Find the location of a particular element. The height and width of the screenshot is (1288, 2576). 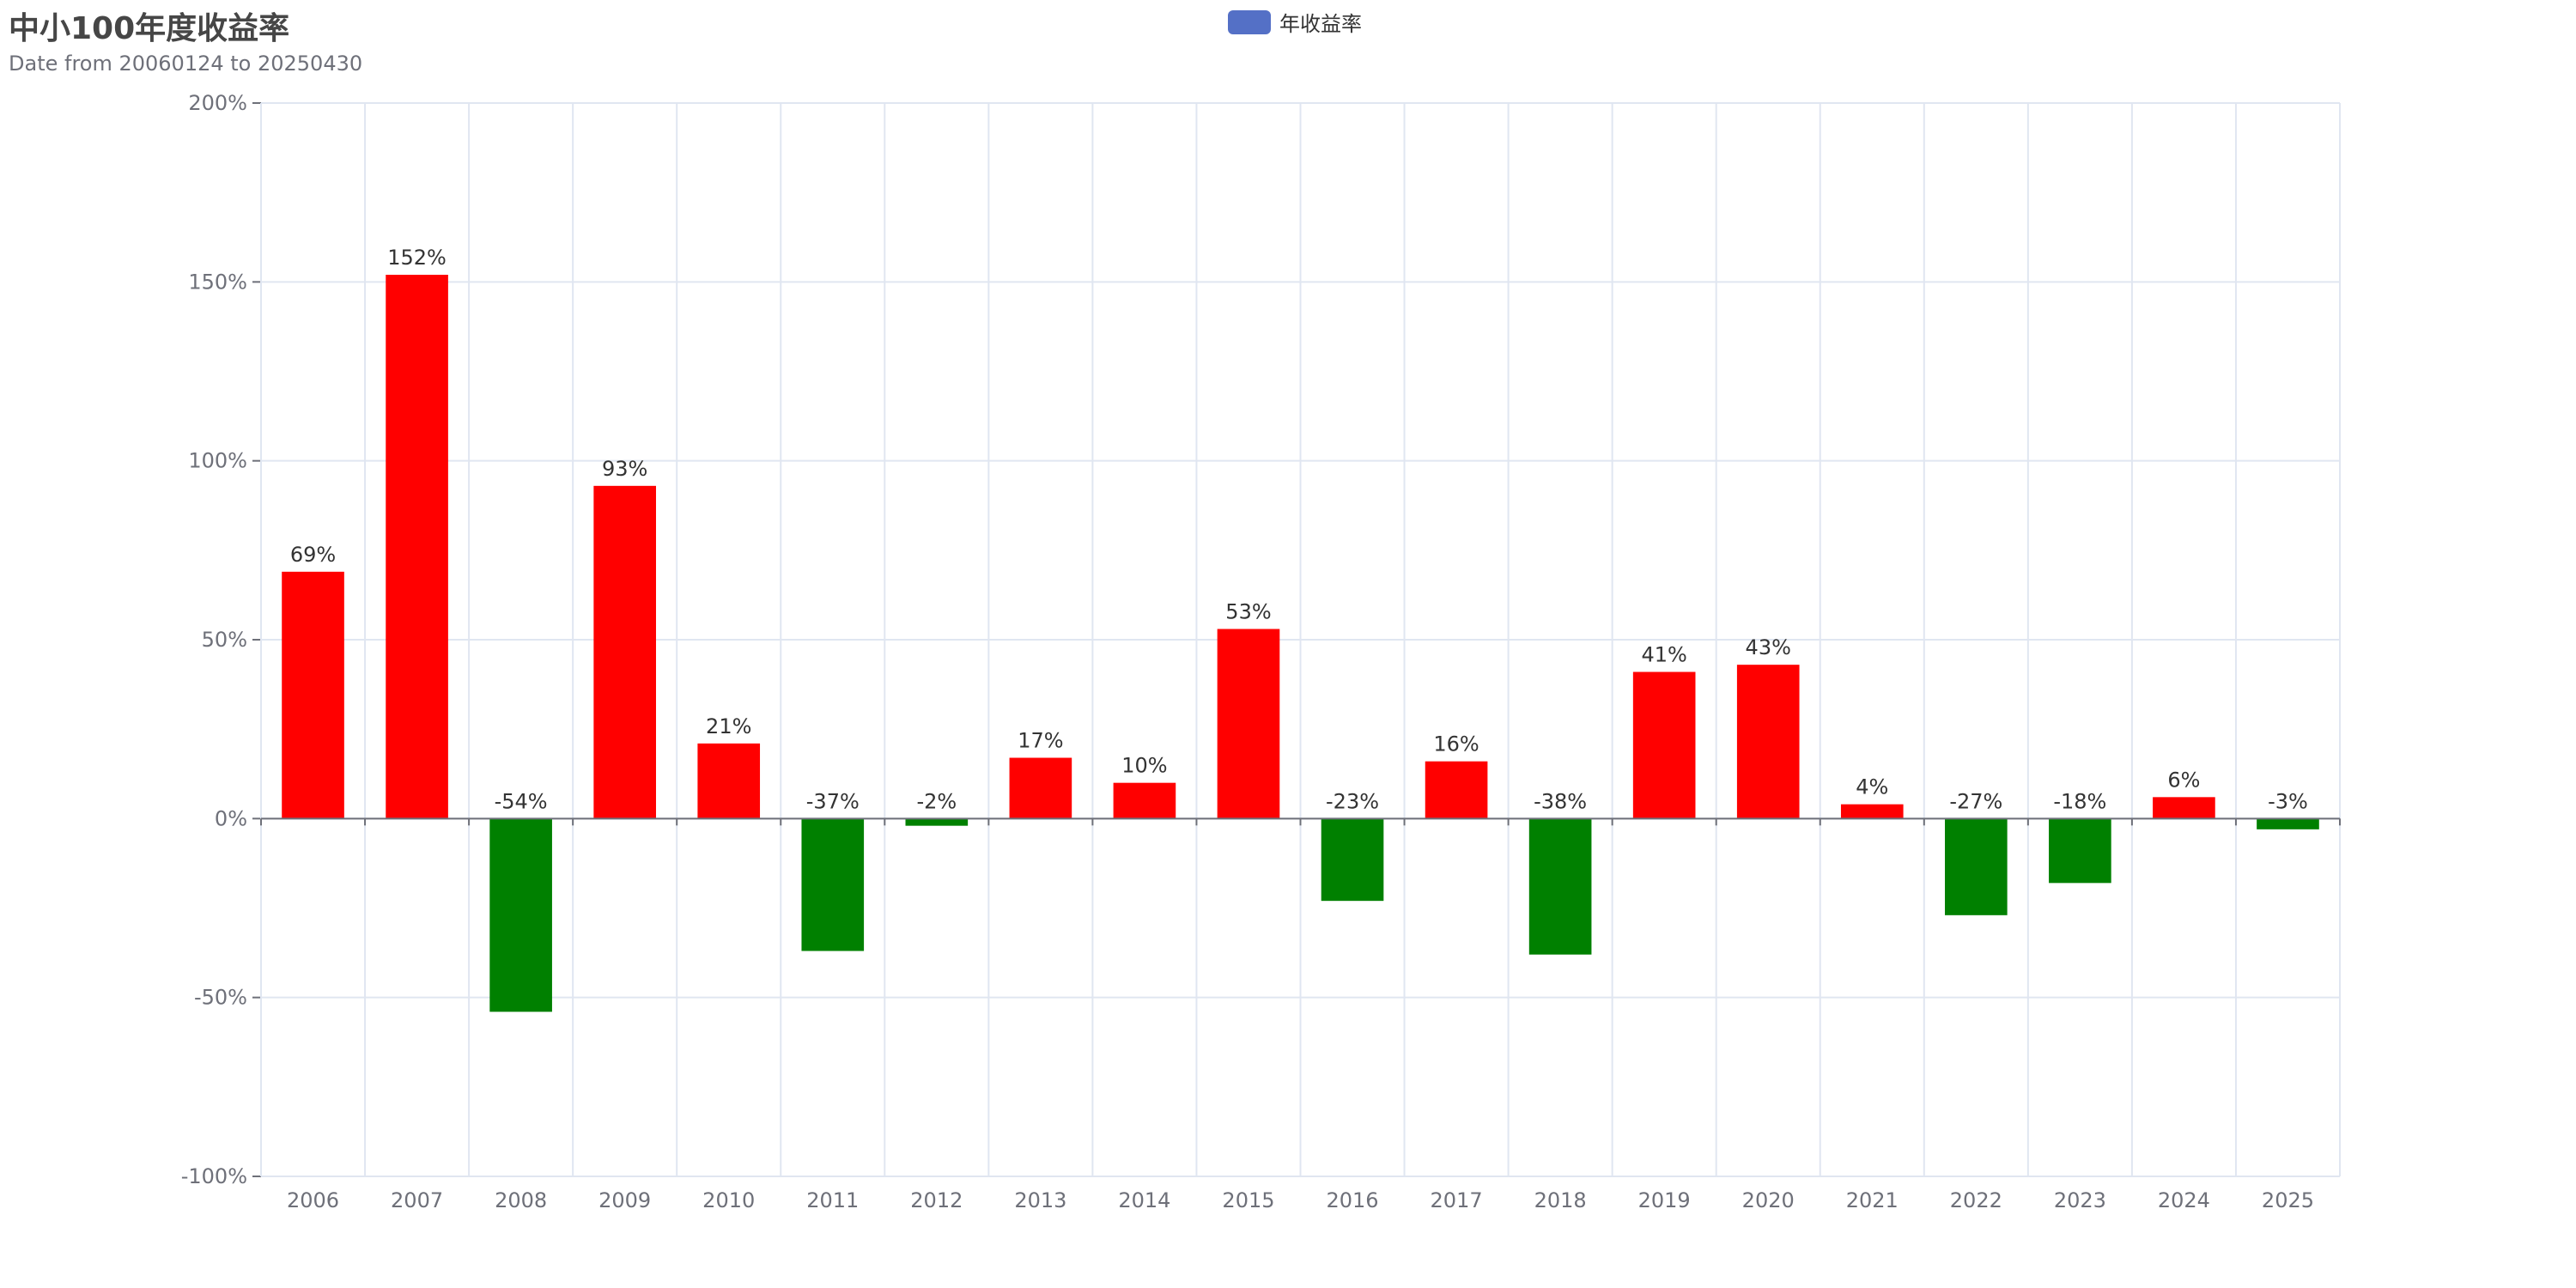

x-tick-label: 2009 is located at coordinates (625, 1200).